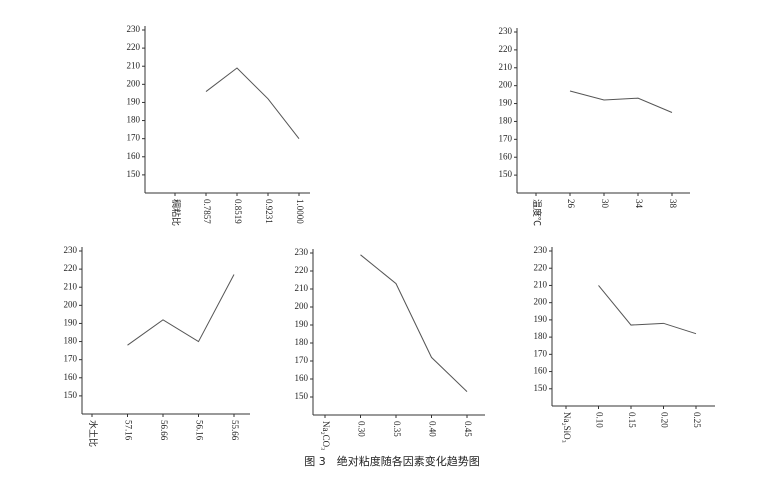 The height and width of the screenshot is (486, 784). Describe the element at coordinates (235, 430) in the screenshot. I see `x-tick-label: 55.66` at that location.